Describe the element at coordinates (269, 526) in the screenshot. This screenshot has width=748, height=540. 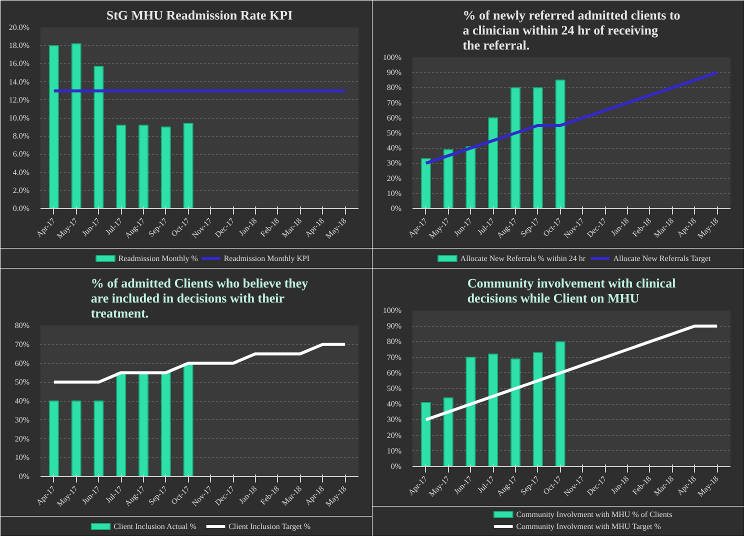
I see `legend-label: Client Inclusion Target %` at that location.